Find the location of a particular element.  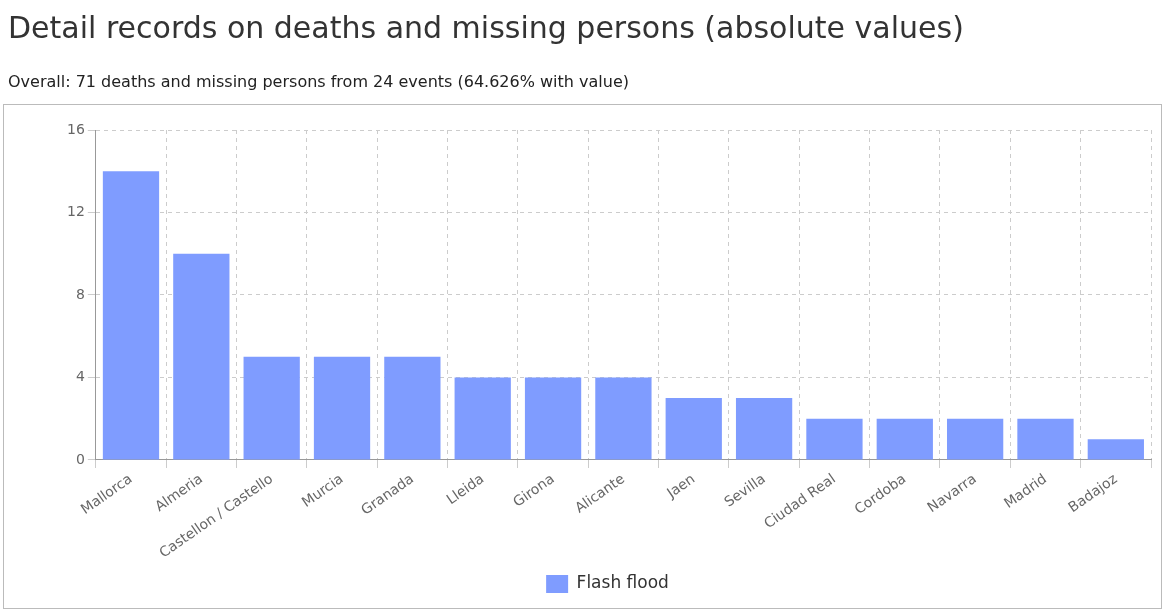

y-tick-label: 8 is located at coordinates (80, 293).